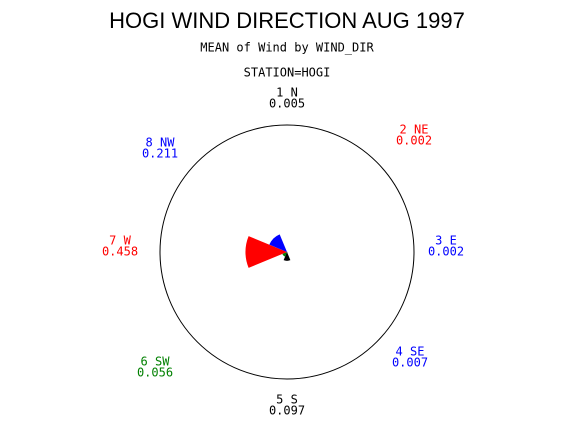 The image size is (570, 430). Describe the element at coordinates (287, 93) in the screenshot. I see `category-label: 1 N` at that location.